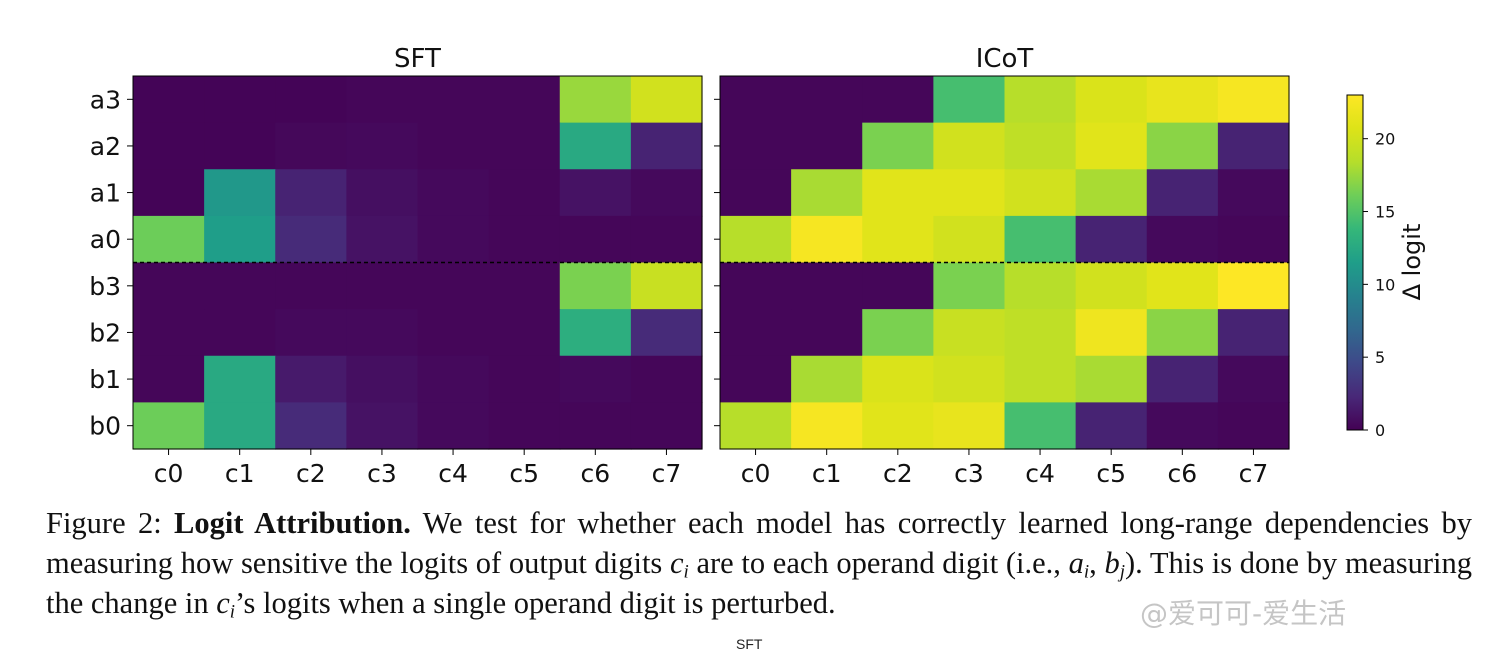  I want to click on y-tick-label: b1, so click(105, 379).